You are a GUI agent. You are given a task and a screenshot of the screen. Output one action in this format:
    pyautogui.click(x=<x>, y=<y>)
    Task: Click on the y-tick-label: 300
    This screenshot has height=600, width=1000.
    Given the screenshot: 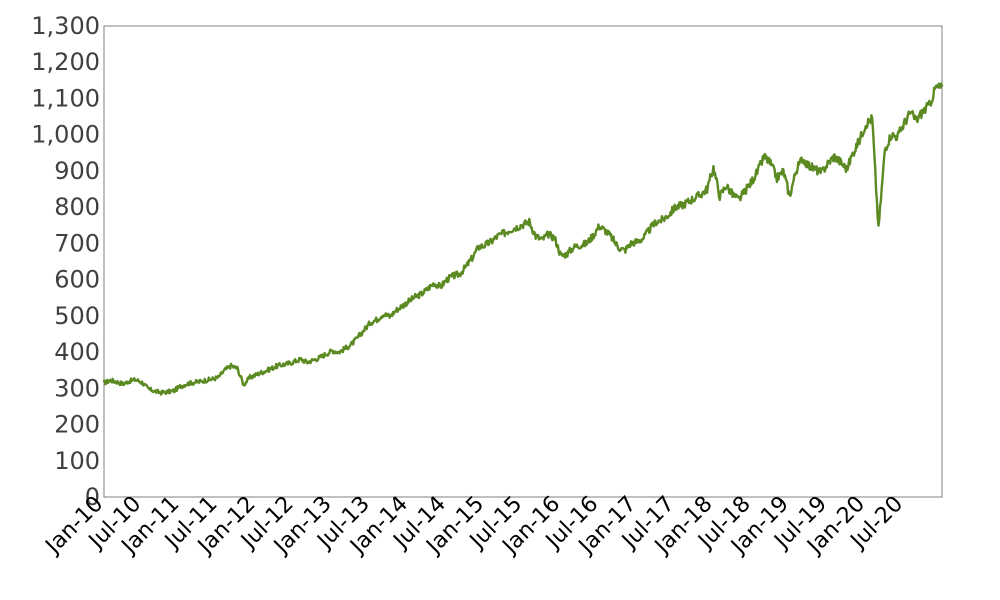 What is the action you would take?
    pyautogui.click(x=77, y=388)
    